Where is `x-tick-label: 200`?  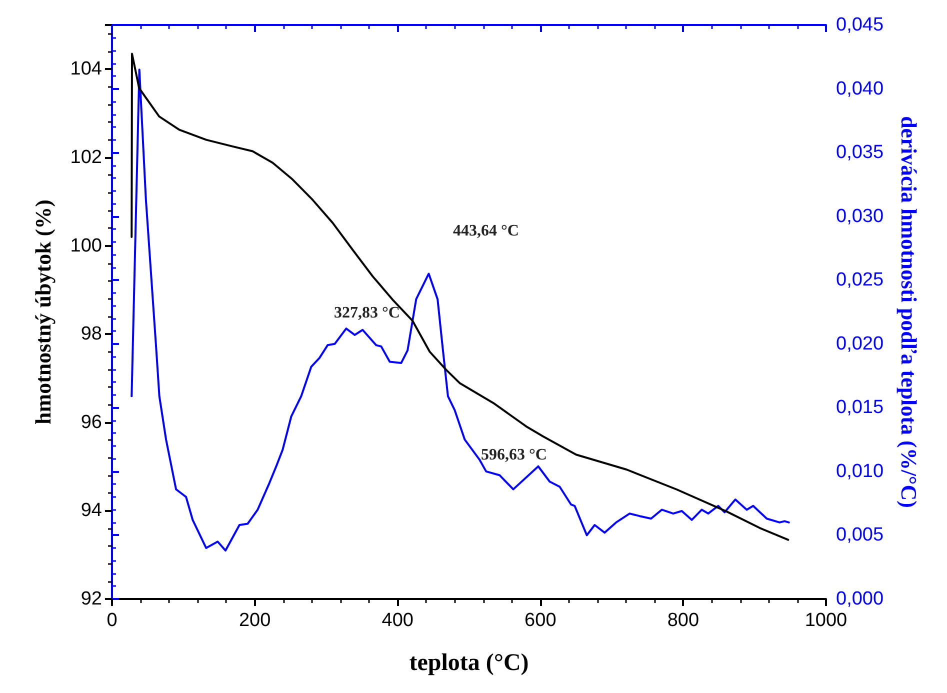
x-tick-label: 200 is located at coordinates (254, 620).